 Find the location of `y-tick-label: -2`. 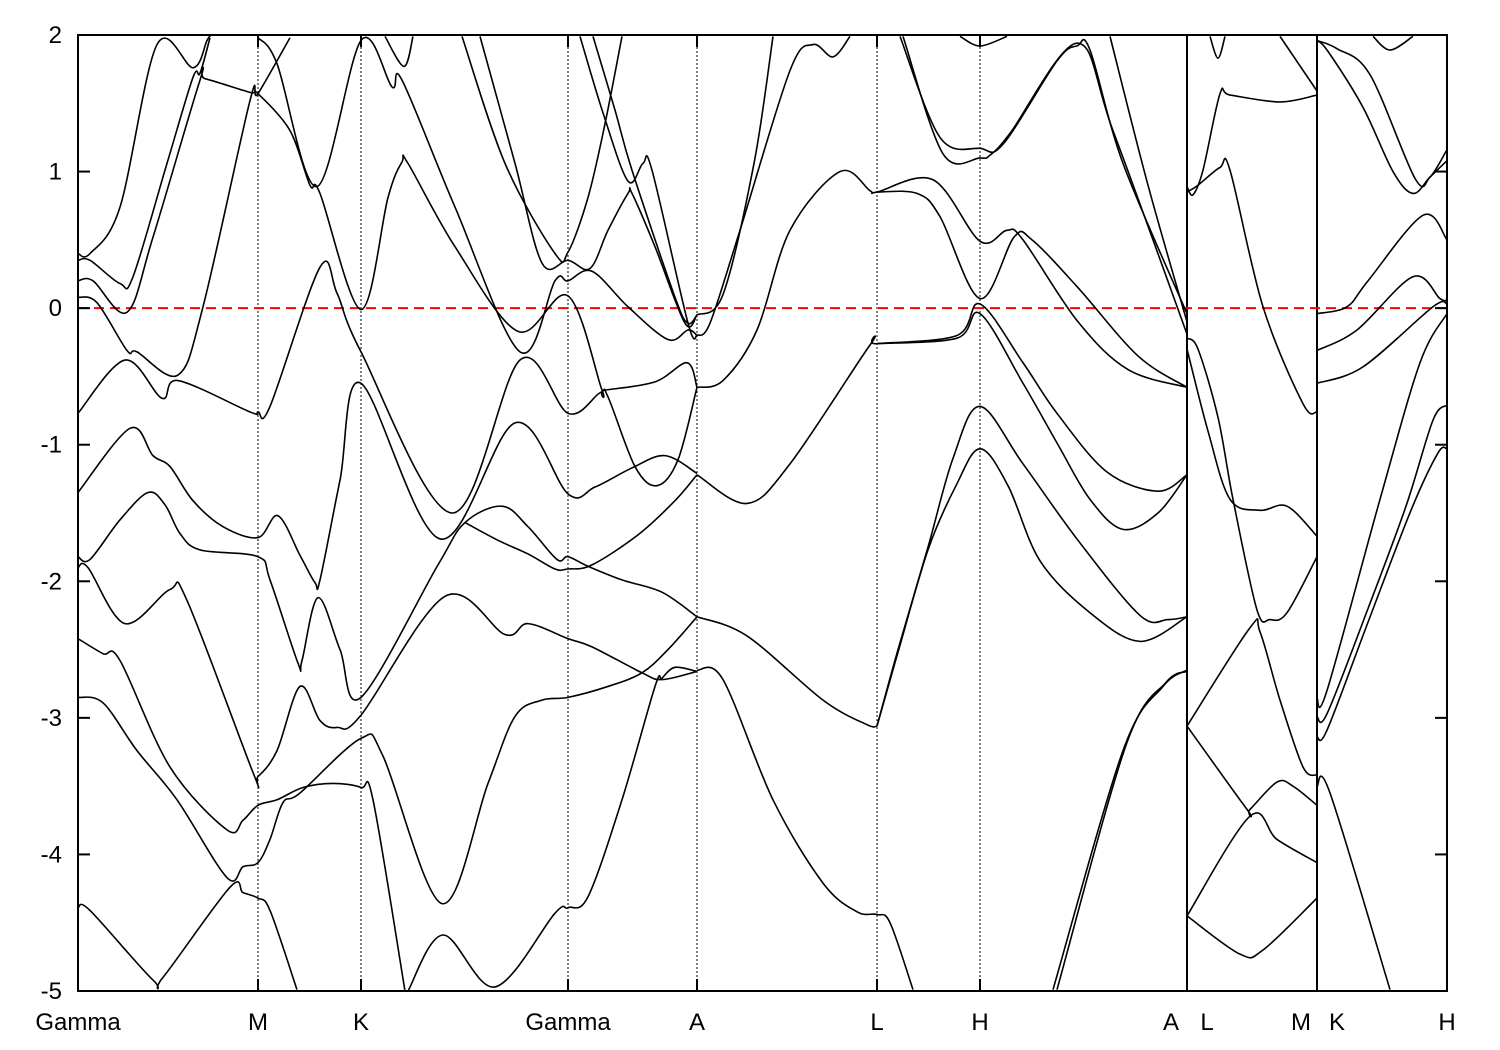

y-tick-label: -2 is located at coordinates (51, 581).